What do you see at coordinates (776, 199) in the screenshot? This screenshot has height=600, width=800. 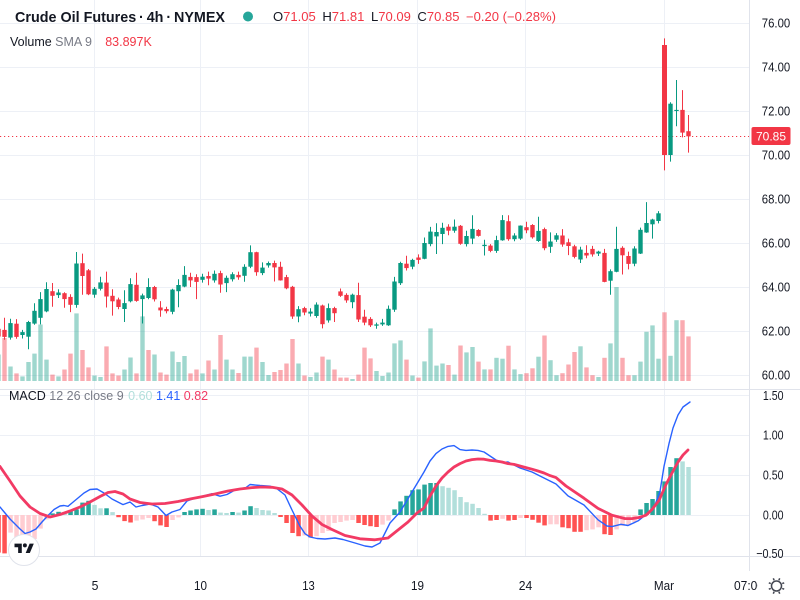 I see `svg-text: 68.00` at bounding box center [776, 199].